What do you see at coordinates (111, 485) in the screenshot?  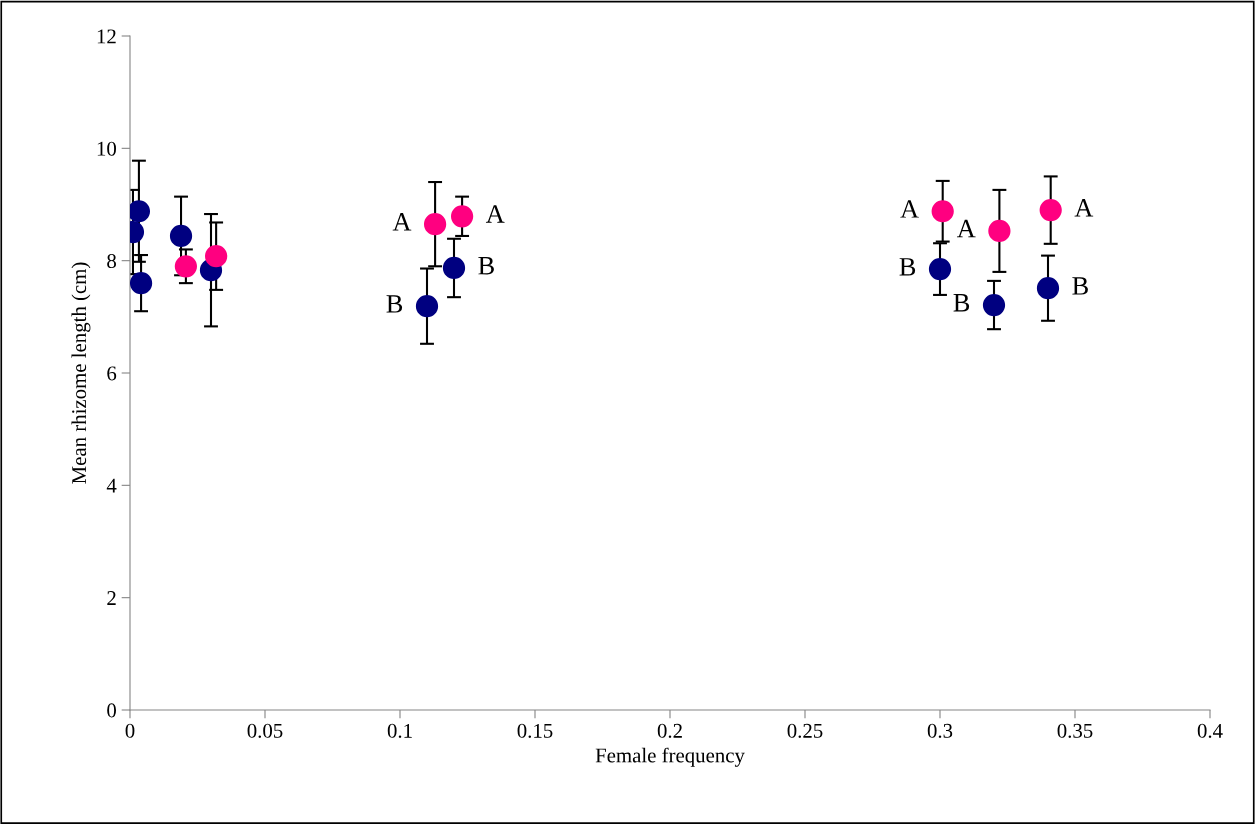 I see `y-tick-label: 4` at bounding box center [111, 485].